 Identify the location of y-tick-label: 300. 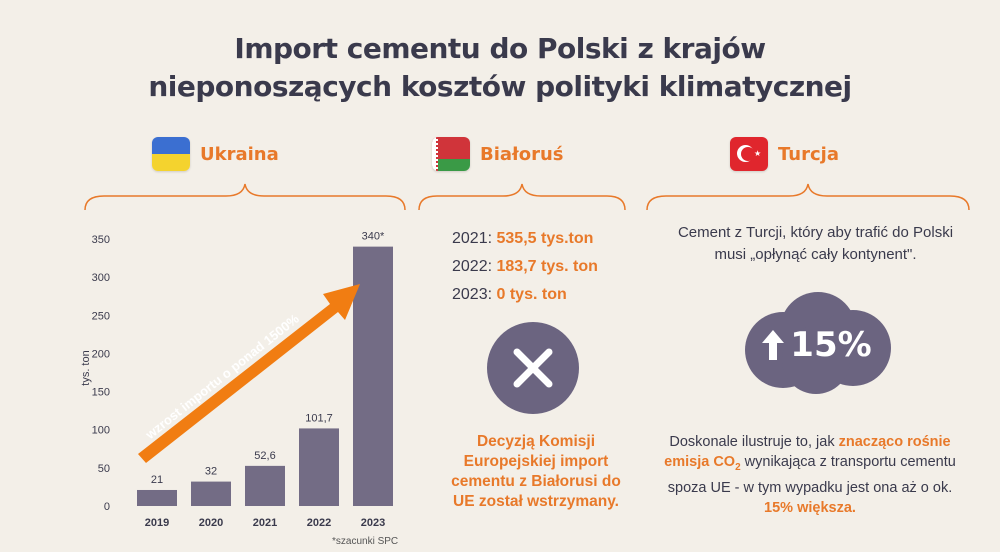
(101, 278).